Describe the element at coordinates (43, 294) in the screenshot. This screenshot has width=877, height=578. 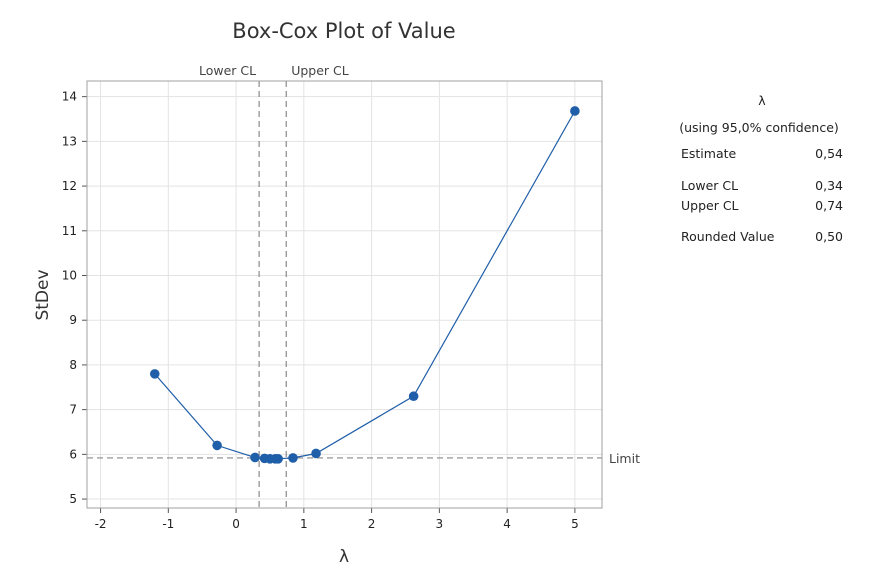
I see `y-axis-label: StDev` at that location.